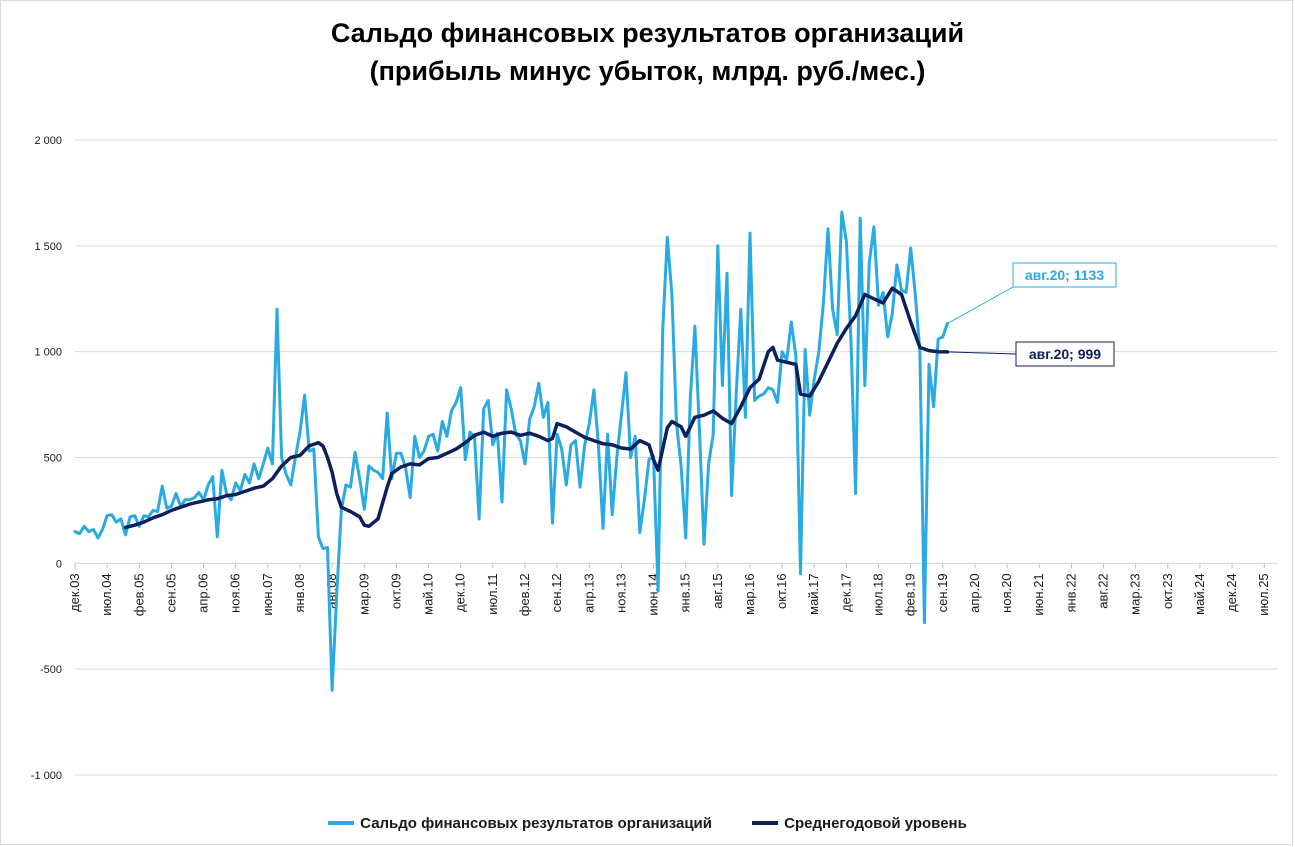 The height and width of the screenshot is (847, 1295). I want to click on x-tick-label: июл.04, so click(106, 594).